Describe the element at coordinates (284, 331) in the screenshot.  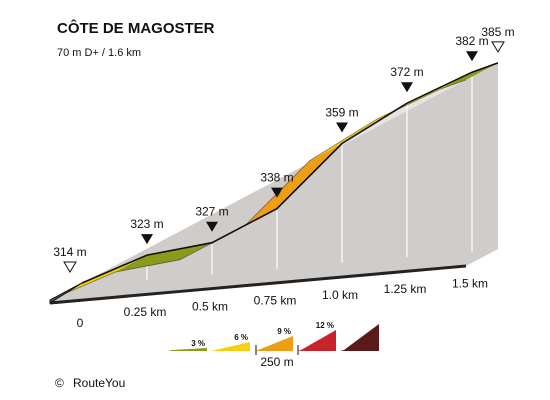
I see `legend-label: 9 %` at that location.